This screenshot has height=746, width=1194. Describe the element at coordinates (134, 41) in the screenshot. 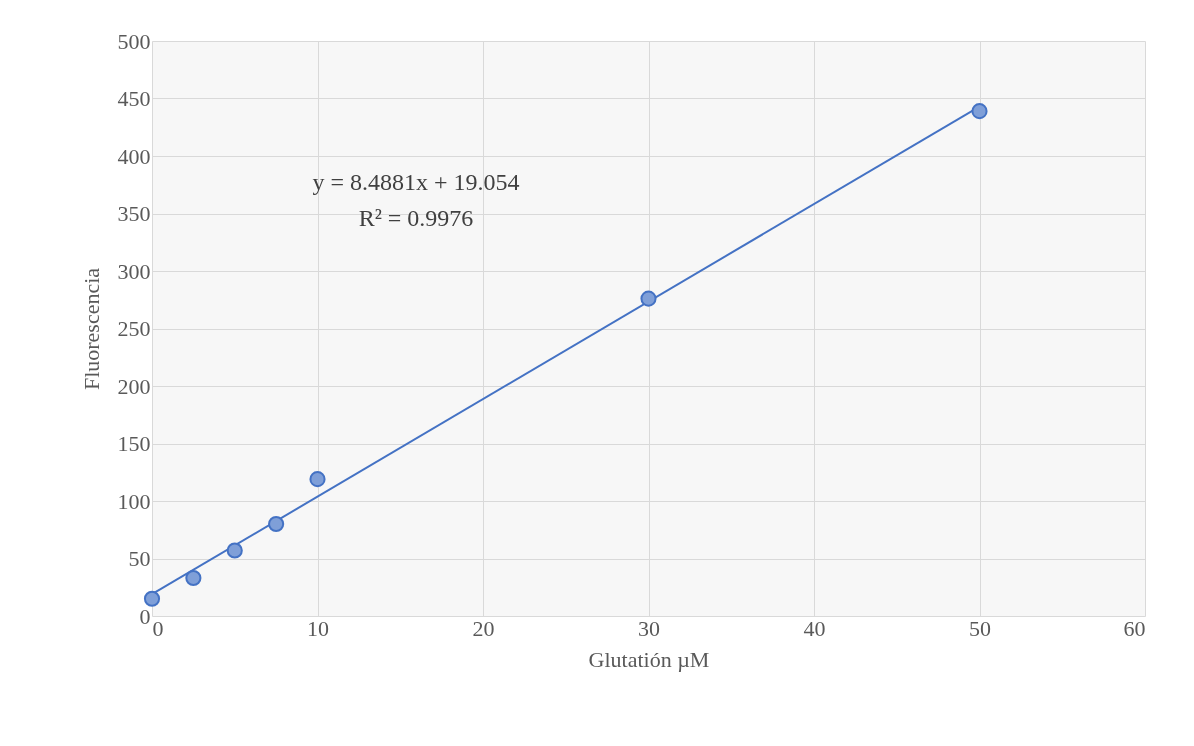

I see `y-tick-label: 500` at that location.